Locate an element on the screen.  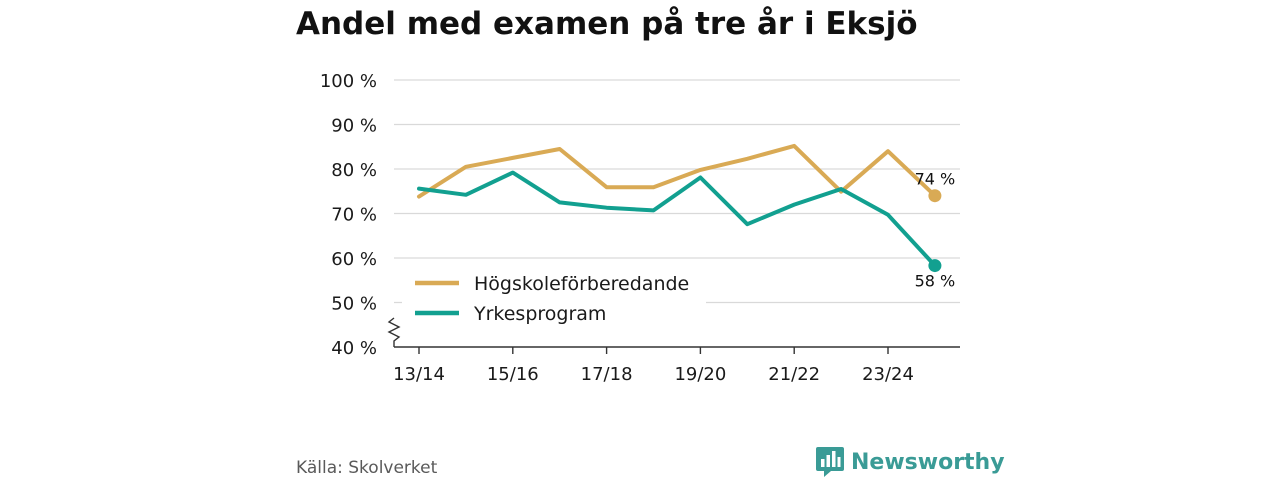
y-tick-label: 80 % is located at coordinates (354, 170).